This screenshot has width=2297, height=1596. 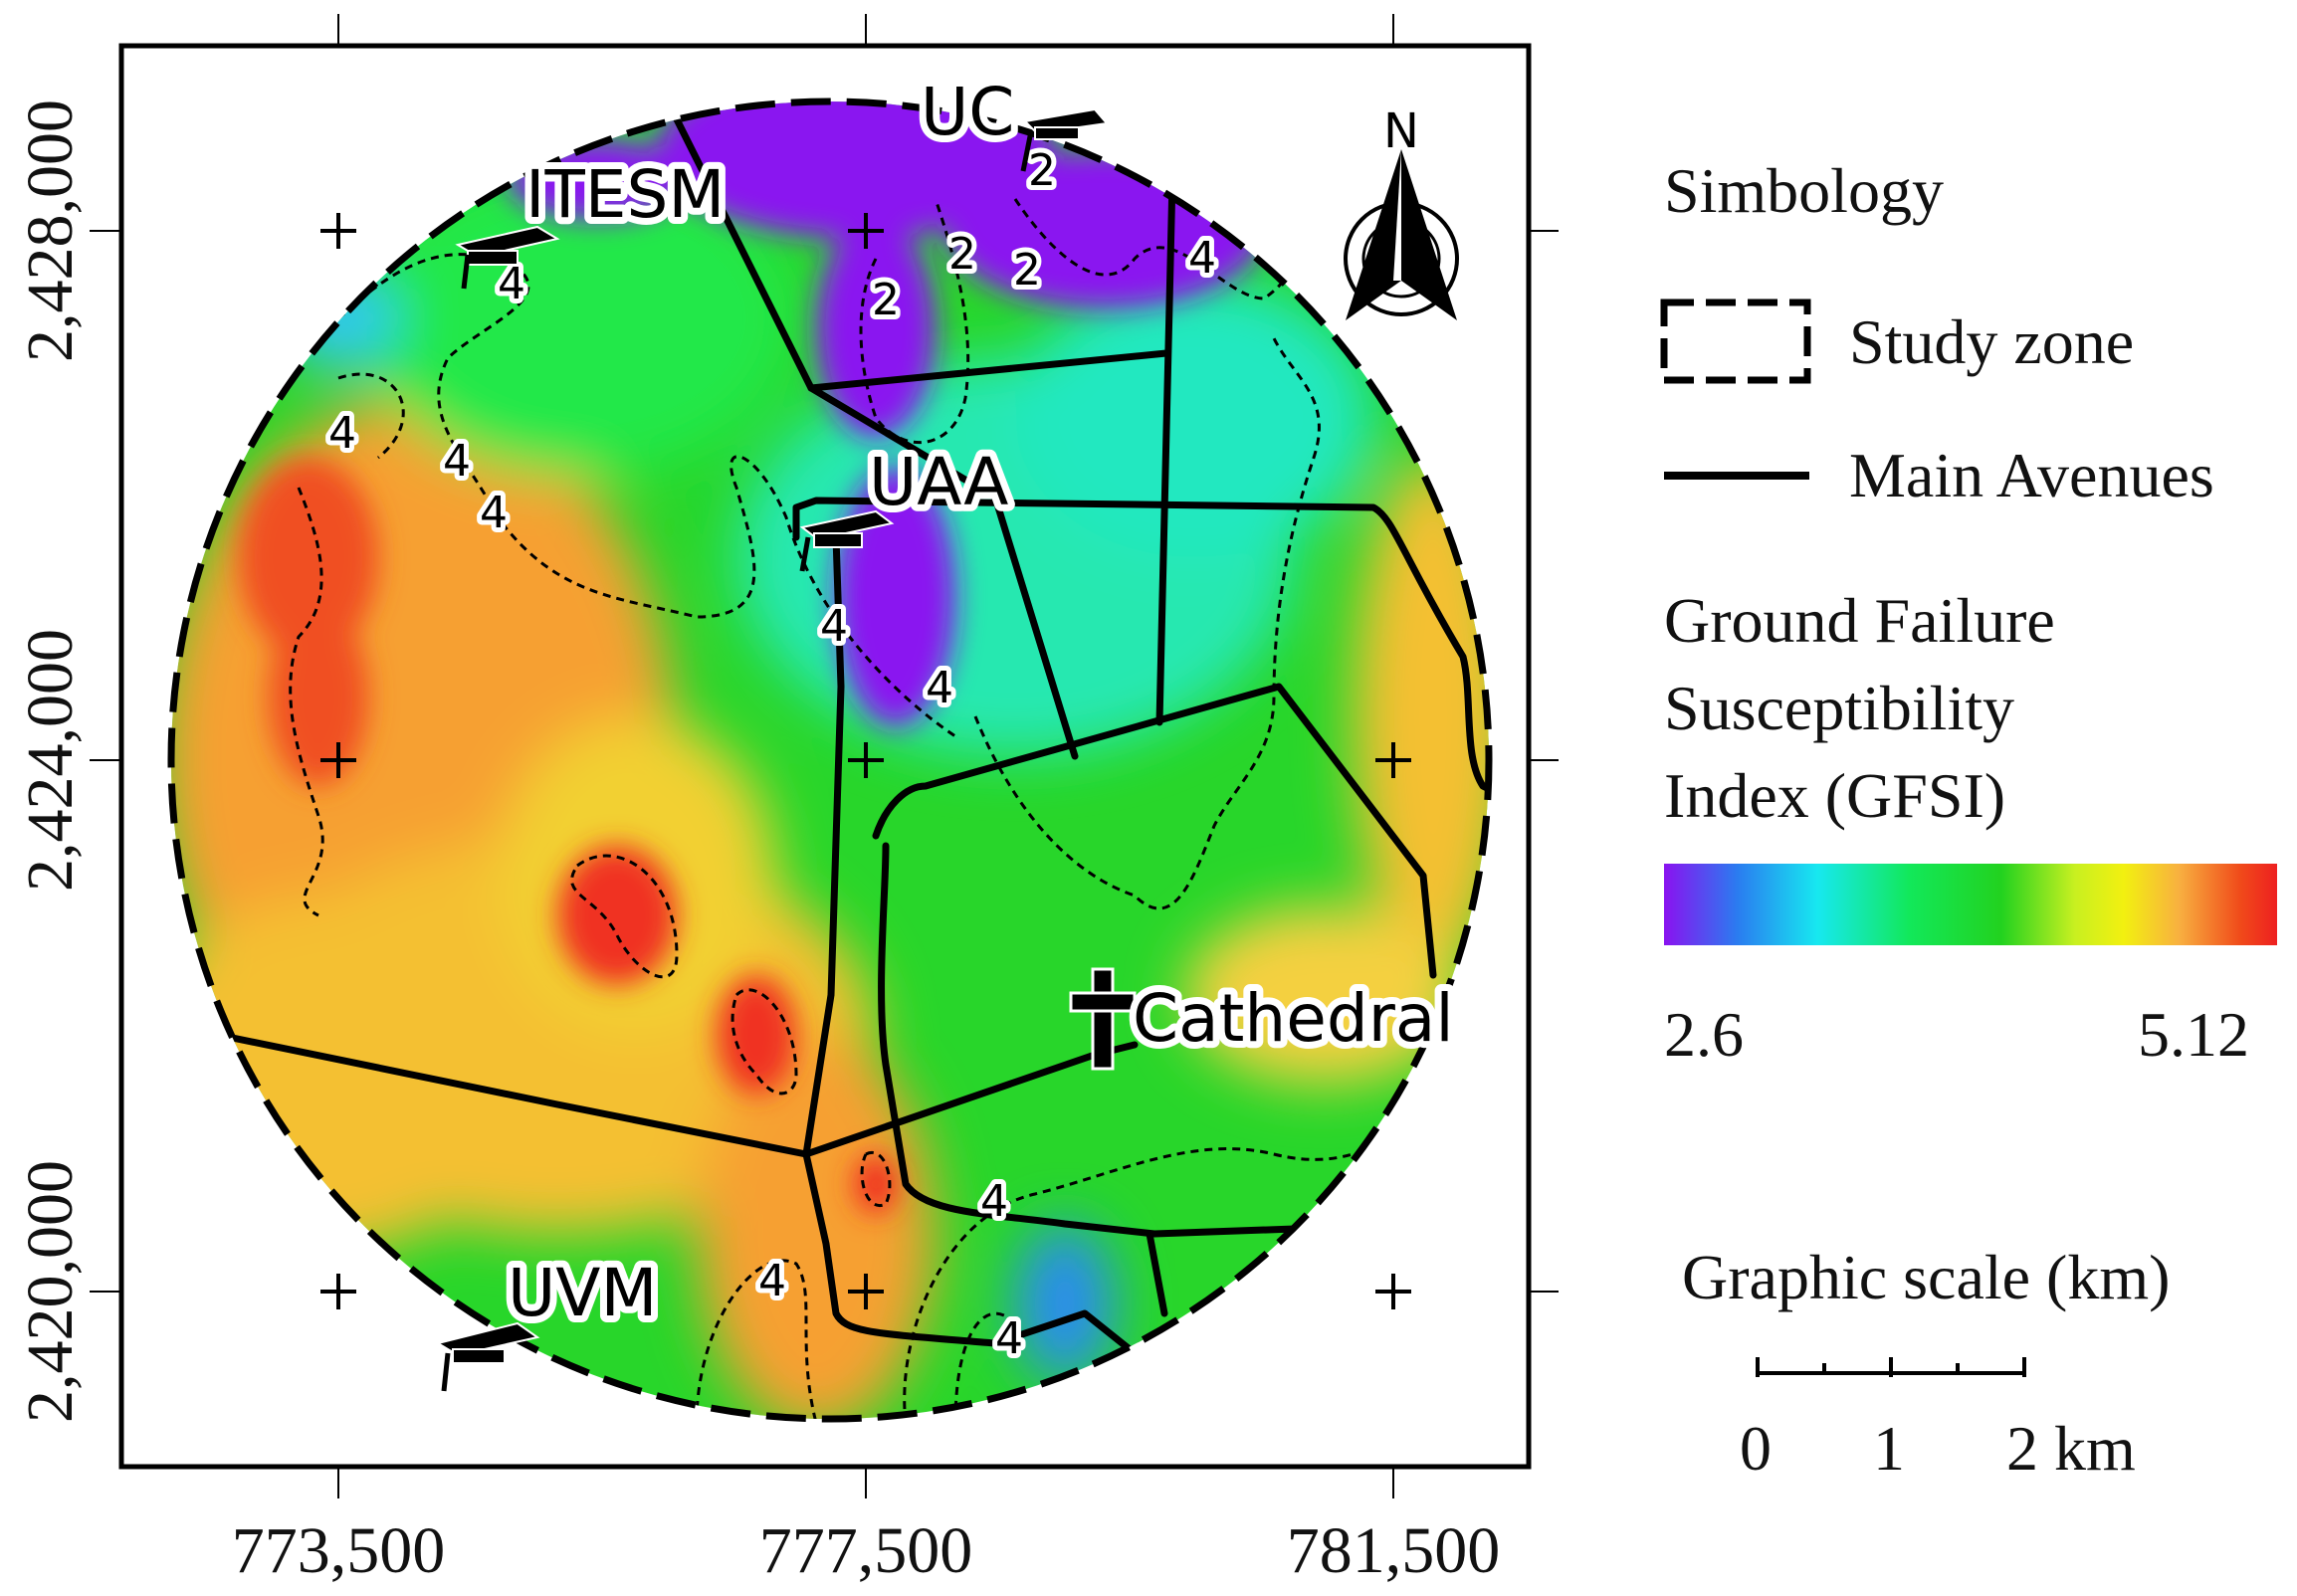 What do you see at coordinates (1756, 1448) in the screenshot?
I see `scale-label: 0` at bounding box center [1756, 1448].